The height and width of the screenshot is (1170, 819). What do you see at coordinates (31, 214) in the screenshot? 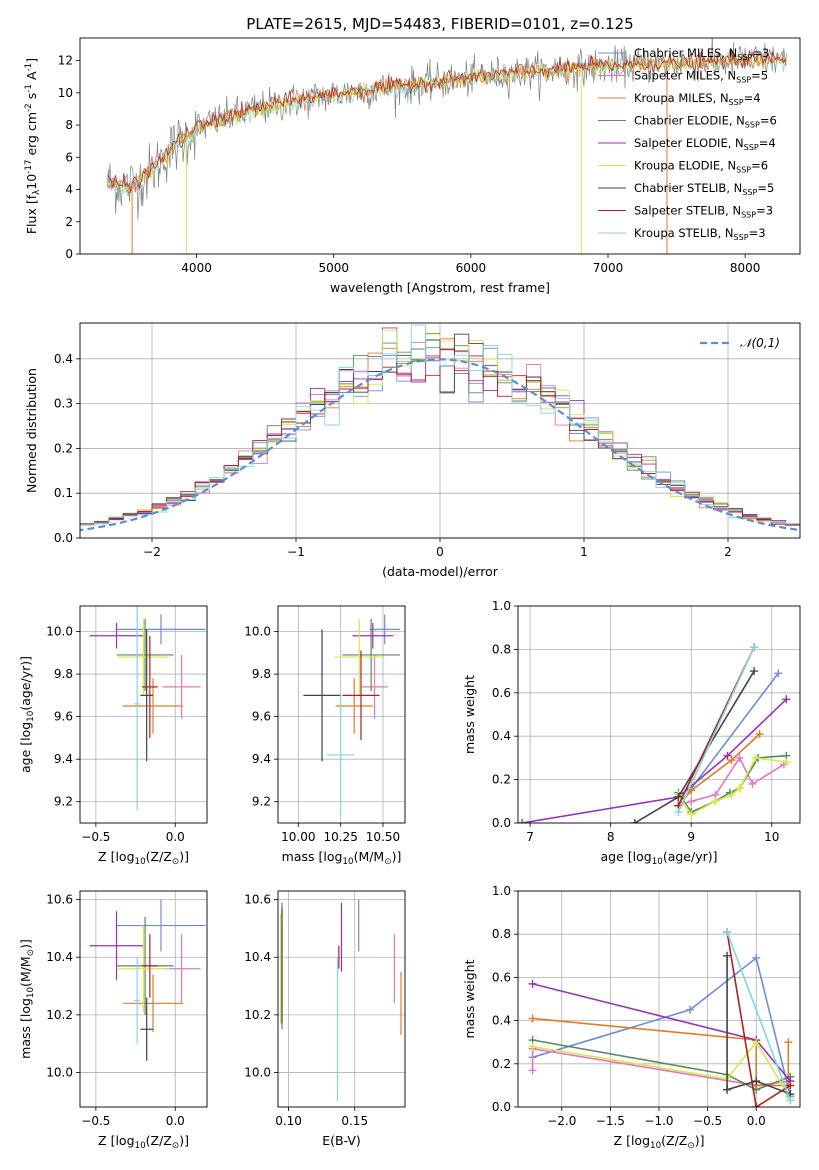
I see `y-axis-label-part: Flux [f` at bounding box center [31, 214].